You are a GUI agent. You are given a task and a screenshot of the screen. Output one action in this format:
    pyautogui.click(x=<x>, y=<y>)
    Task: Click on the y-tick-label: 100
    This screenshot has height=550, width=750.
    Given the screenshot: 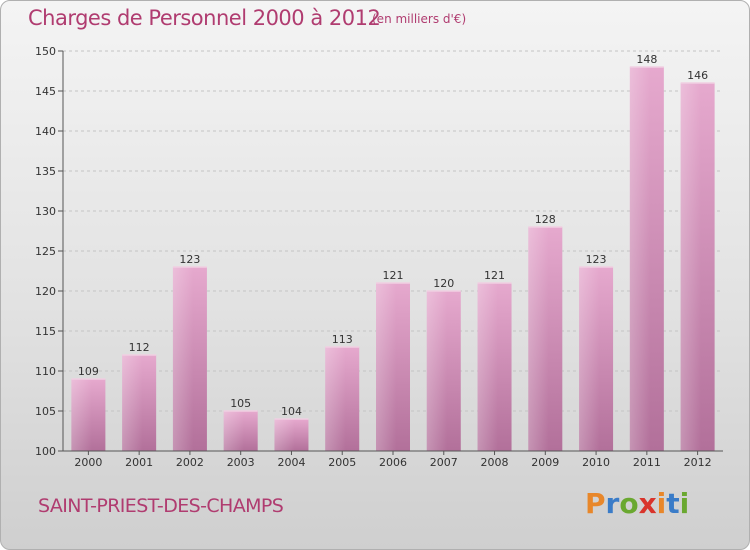 What is the action you would take?
    pyautogui.click(x=45, y=451)
    